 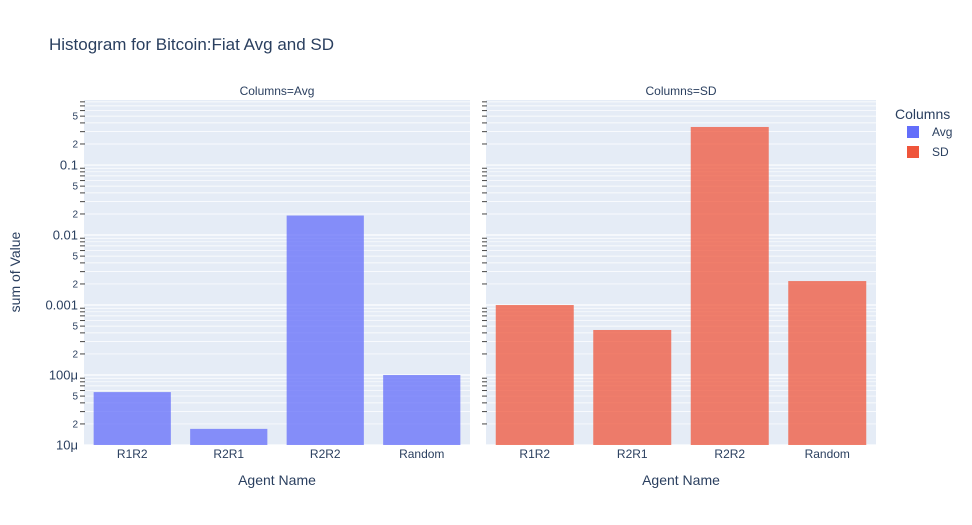 I want to click on bar-avg-r2r2, so click(x=325, y=330).